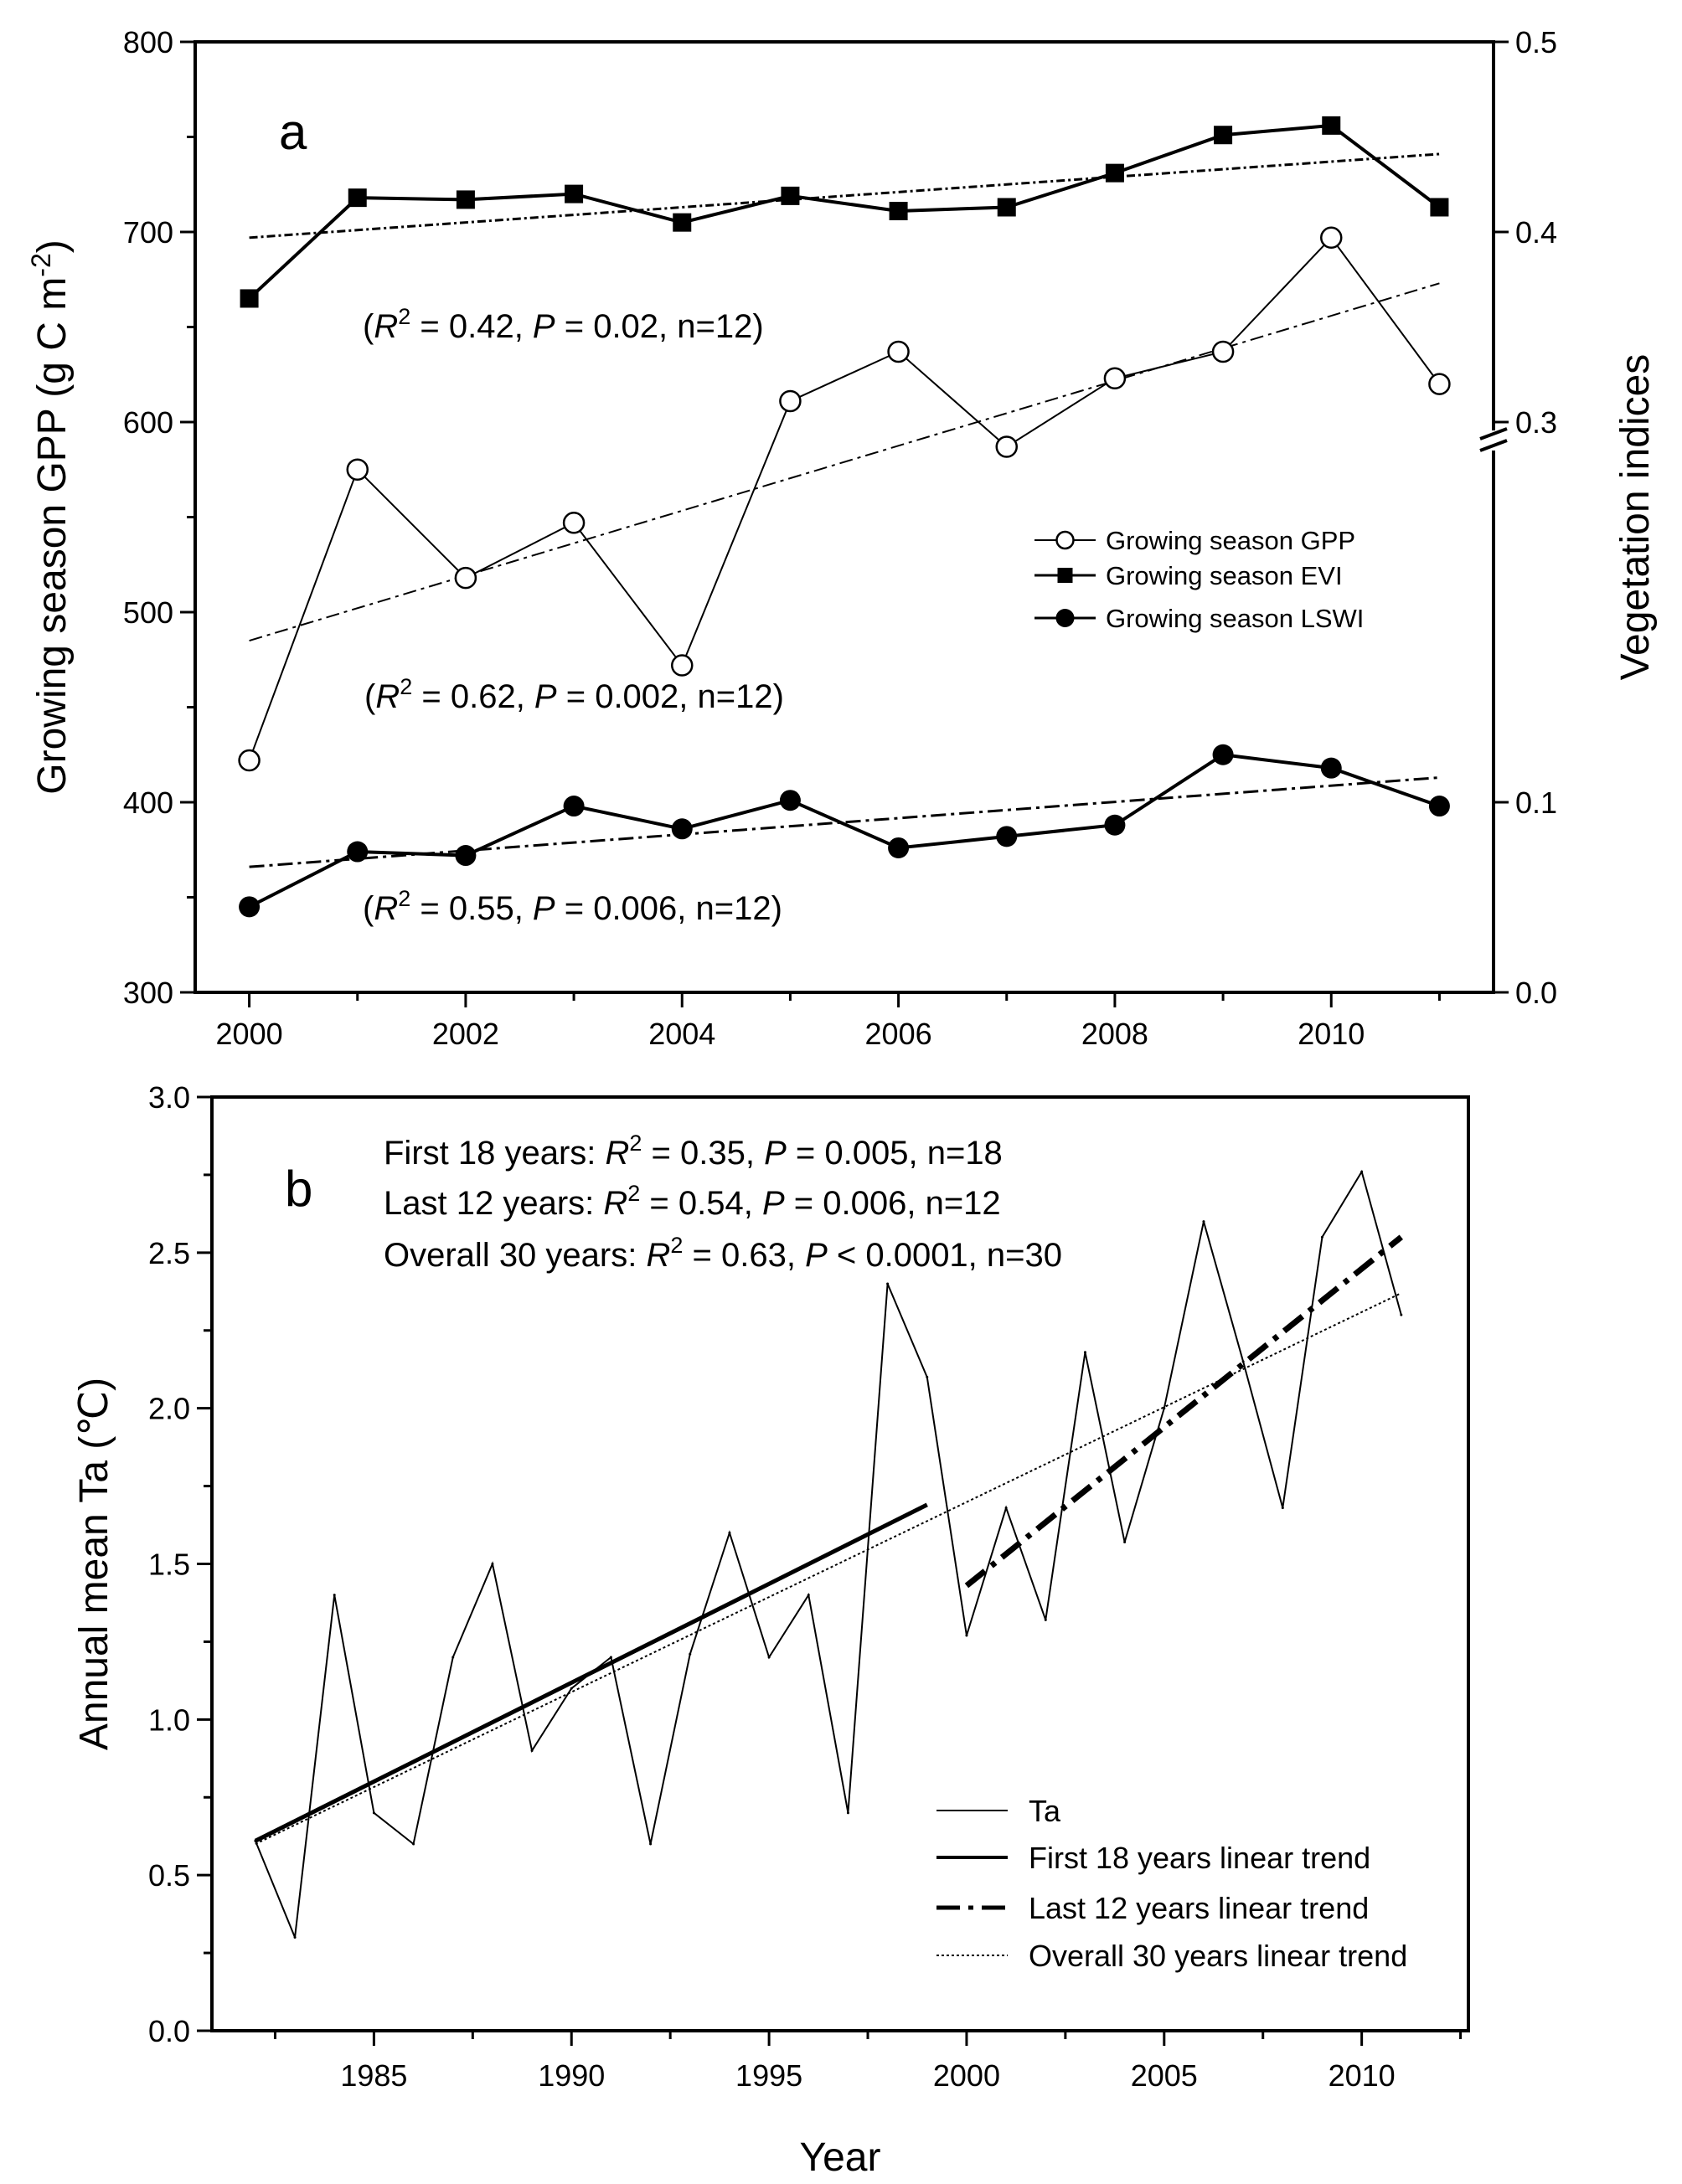  I want to click on y-tick-label: 0.5, so click(169, 1875).